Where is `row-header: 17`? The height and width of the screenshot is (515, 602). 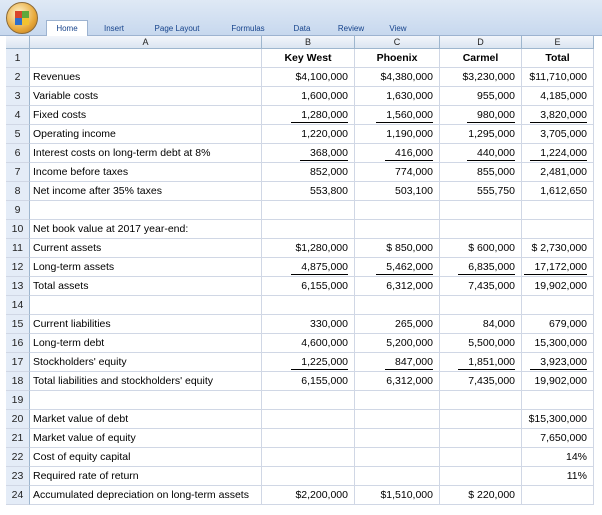 row-header: 17 is located at coordinates (18, 362).